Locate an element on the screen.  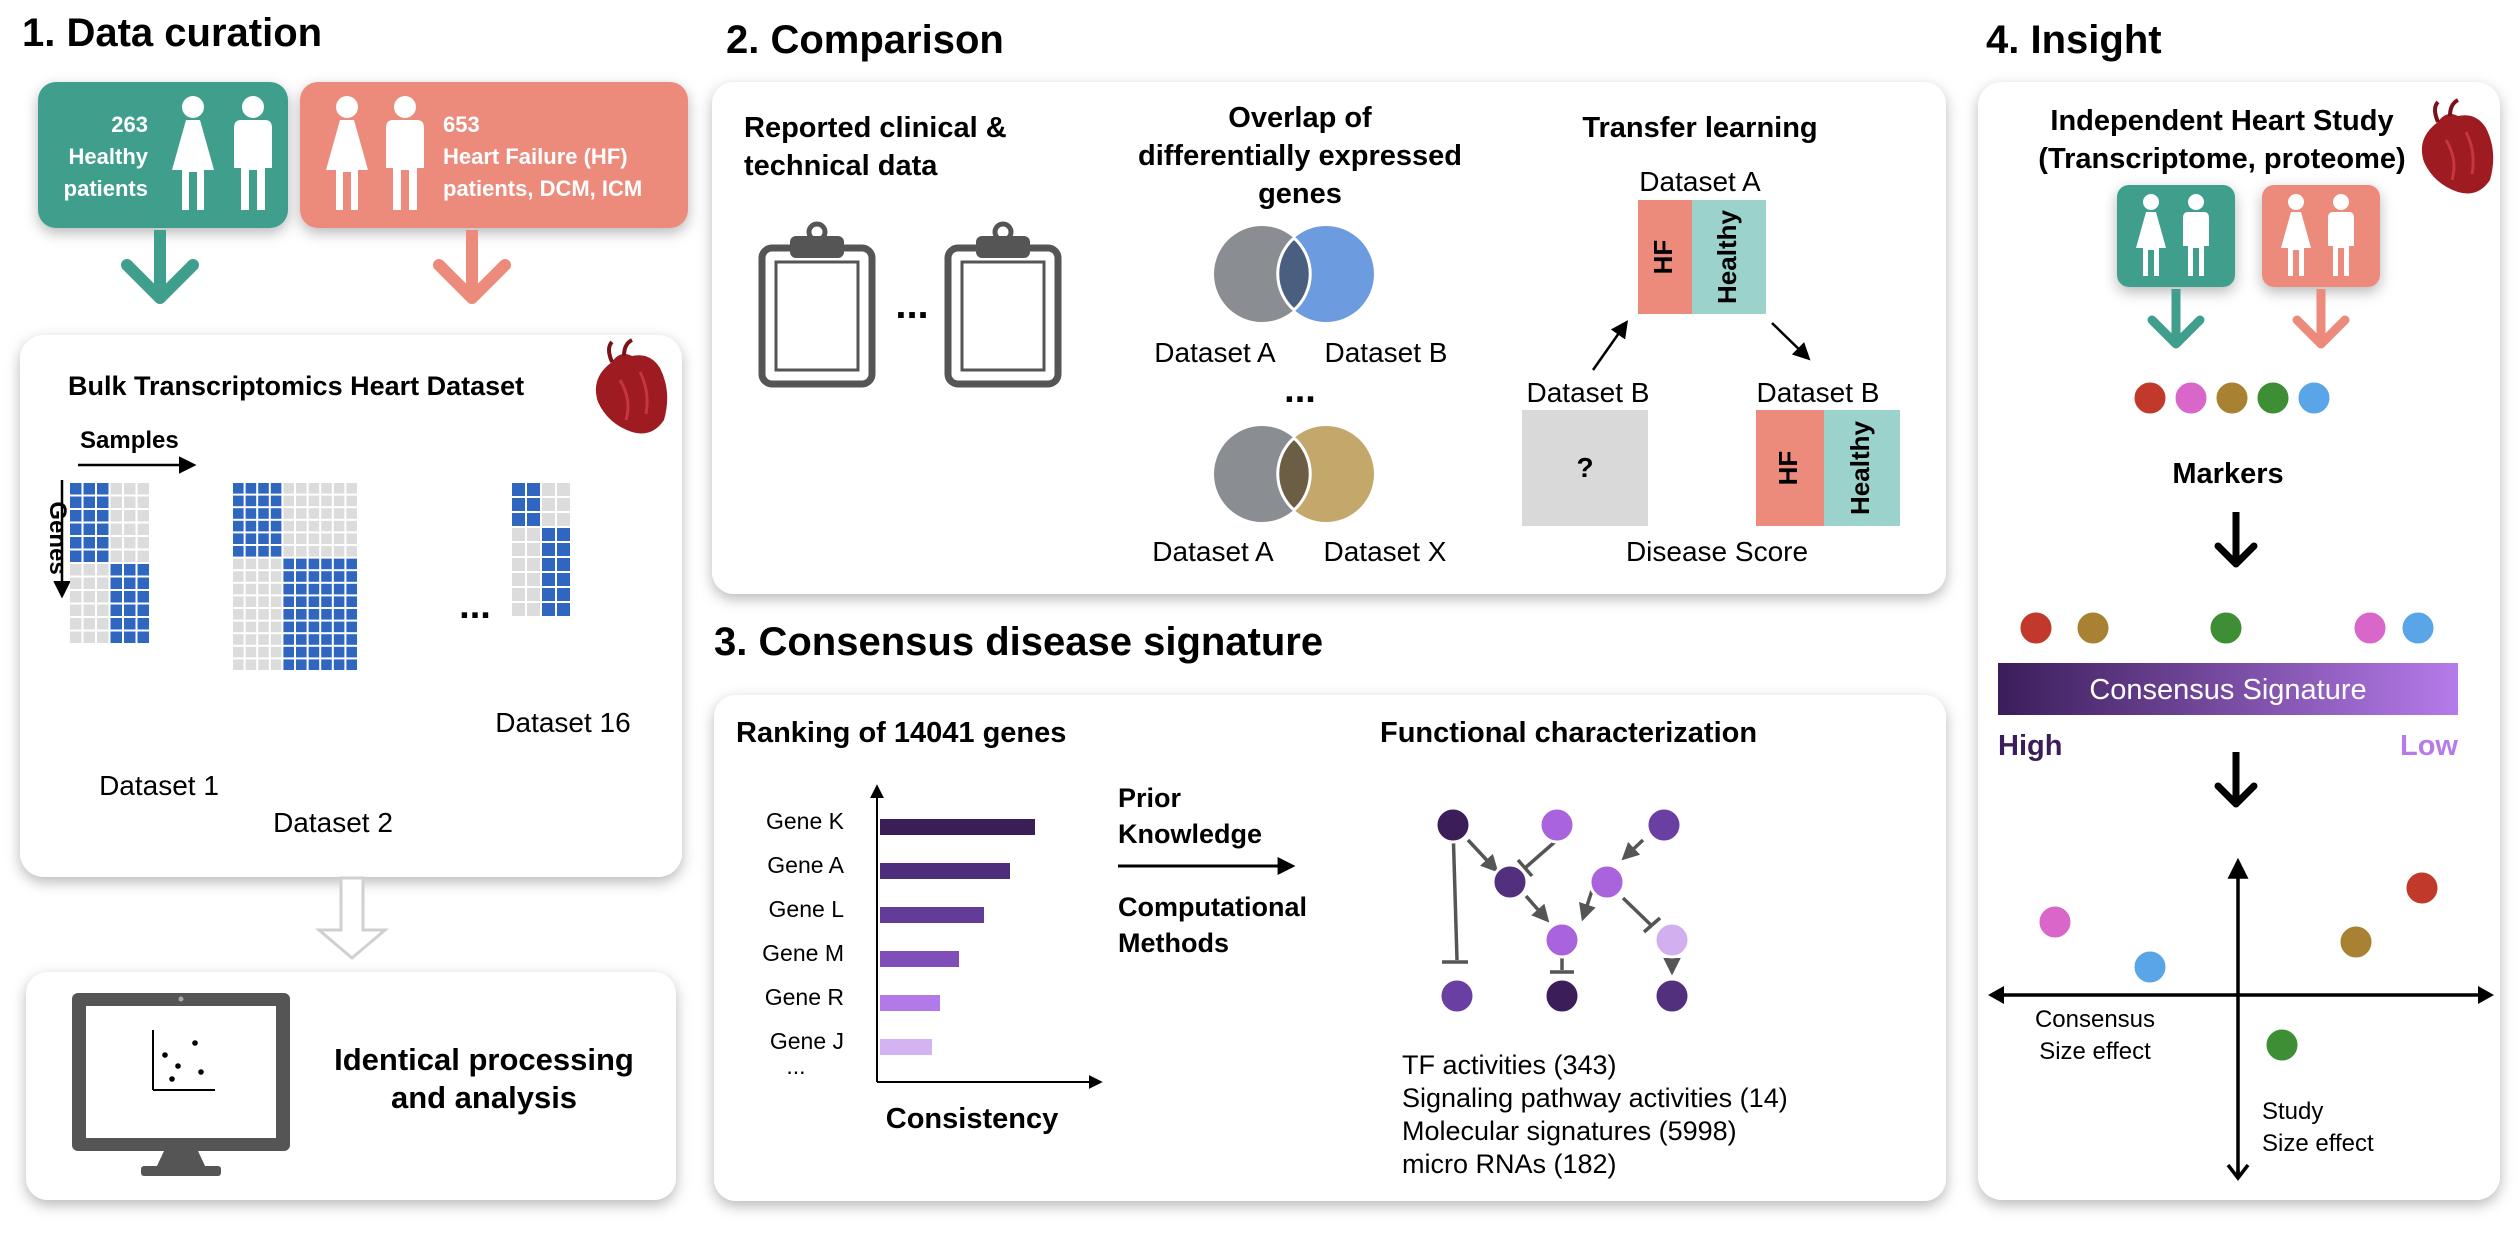
consensus-signature-label: Consensus Signature is located at coordinates (2227, 690).